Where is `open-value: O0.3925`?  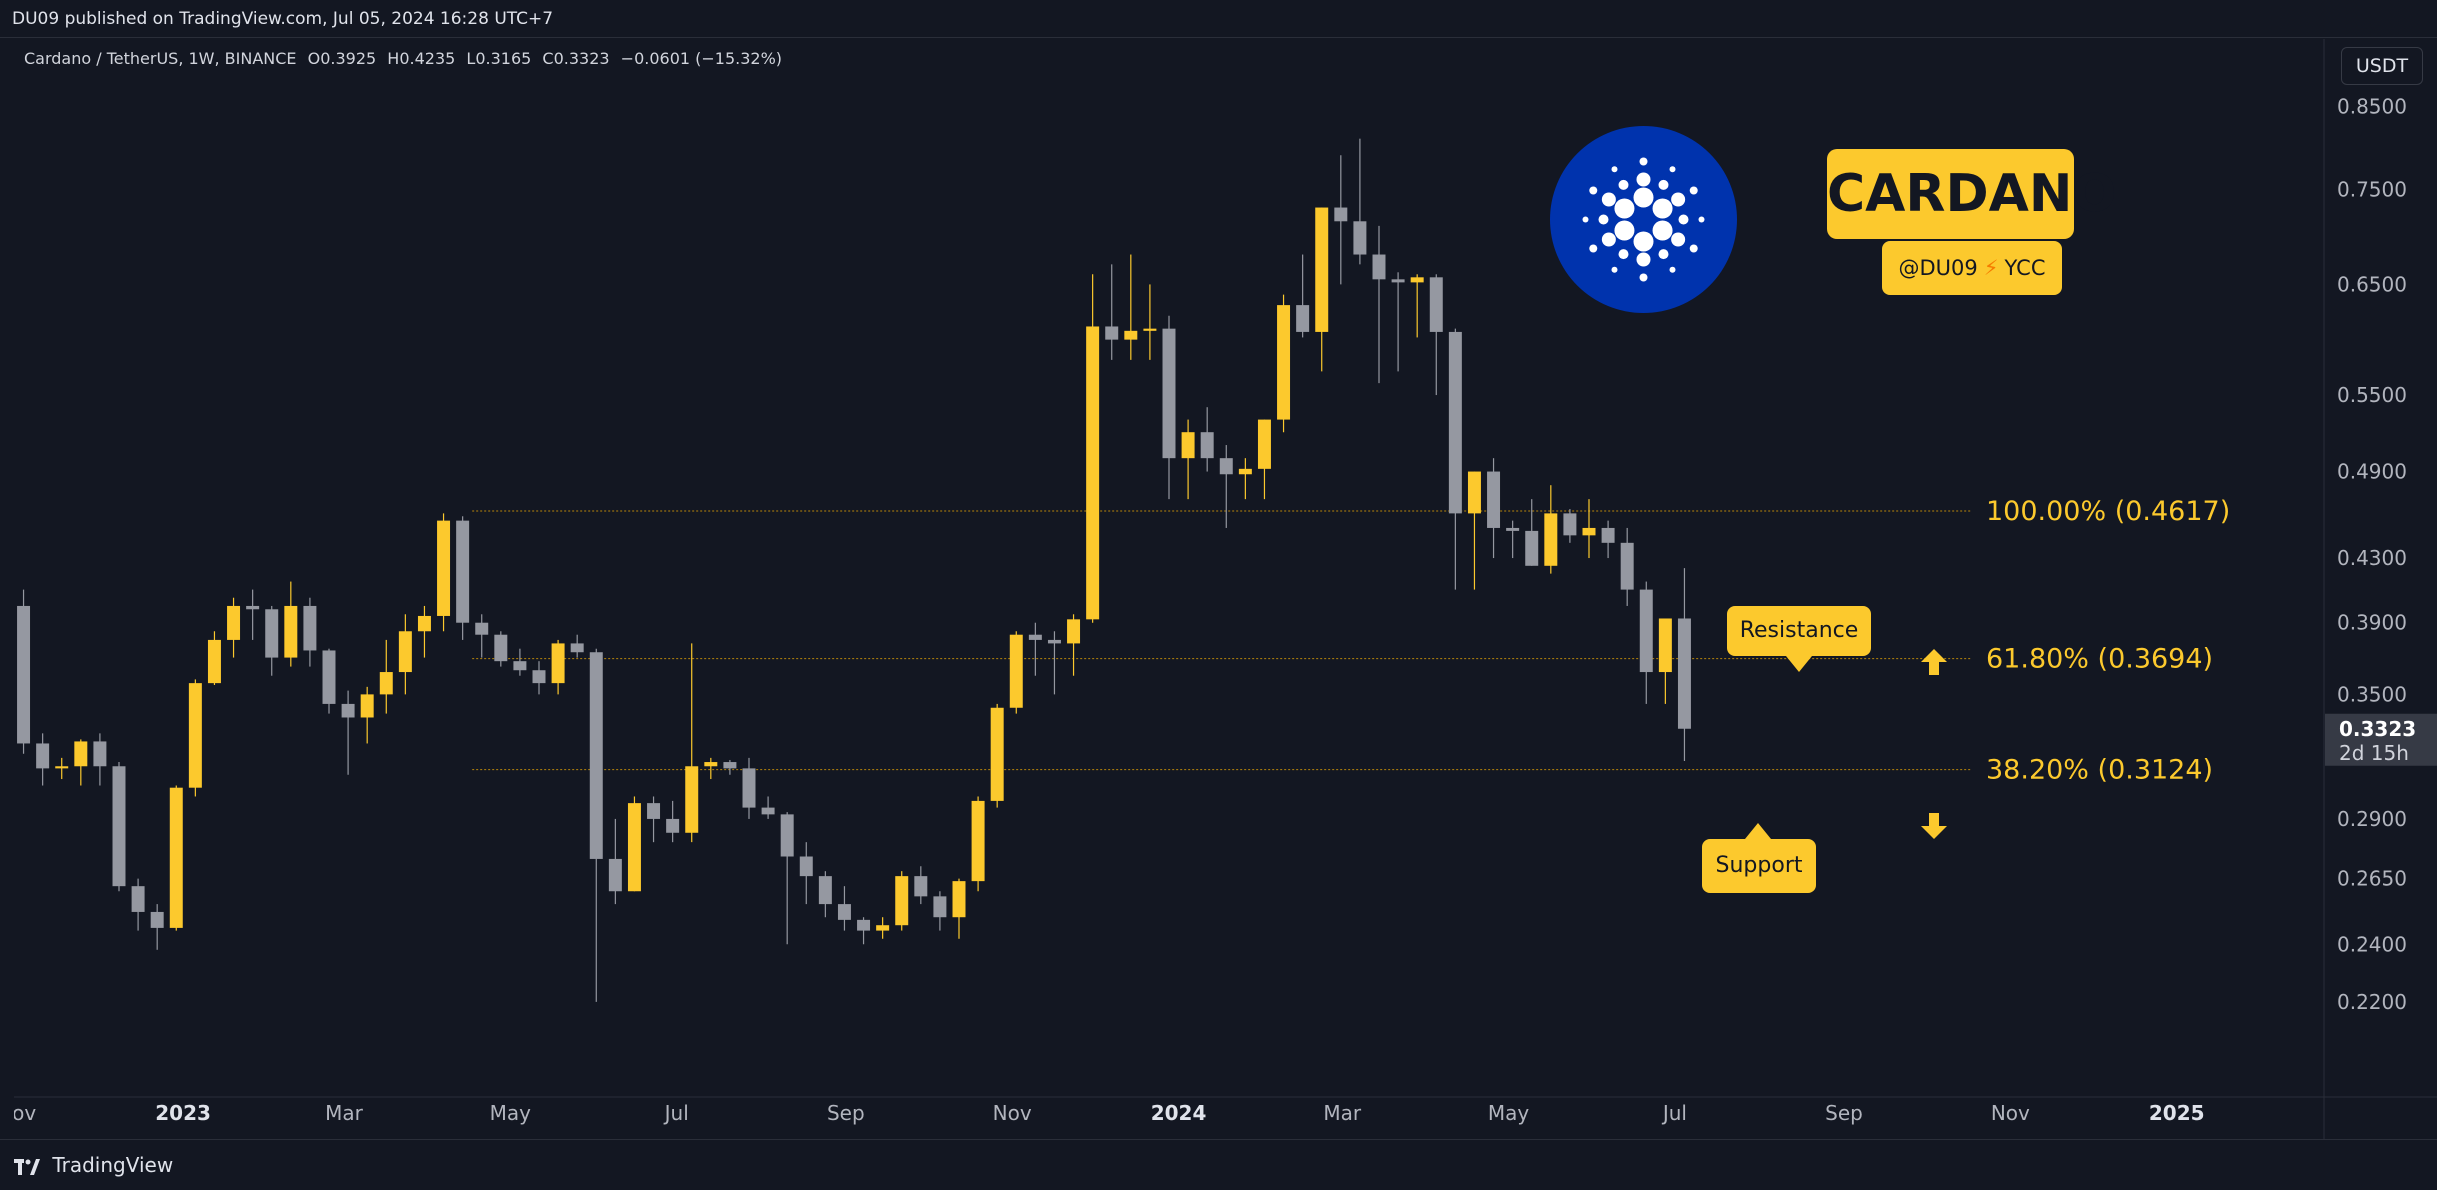
open-value: O0.3925 is located at coordinates (342, 58).